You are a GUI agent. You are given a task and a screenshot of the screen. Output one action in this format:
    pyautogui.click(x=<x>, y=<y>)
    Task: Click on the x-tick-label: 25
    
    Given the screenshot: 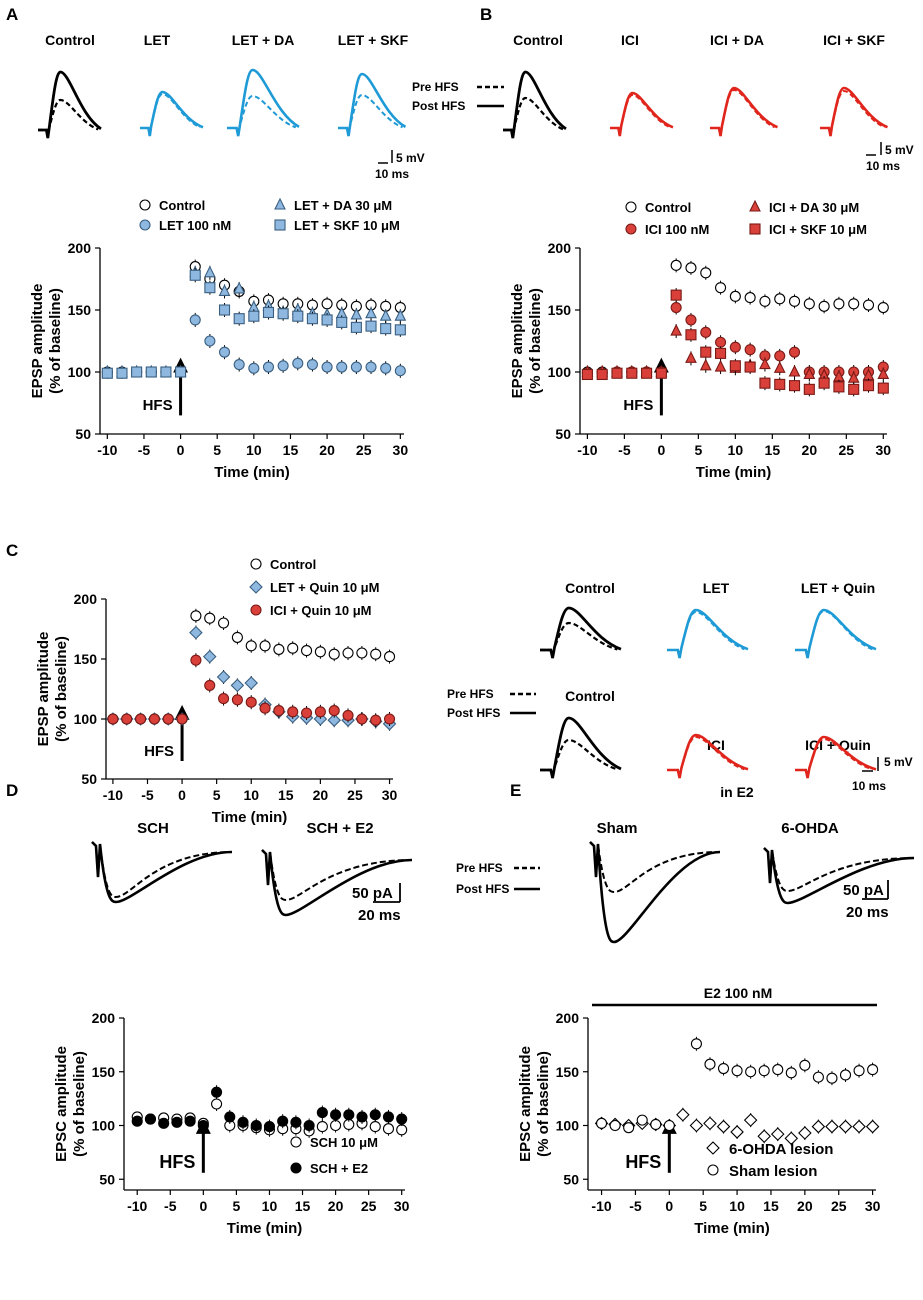 What is the action you would take?
    pyautogui.click(x=847, y=450)
    